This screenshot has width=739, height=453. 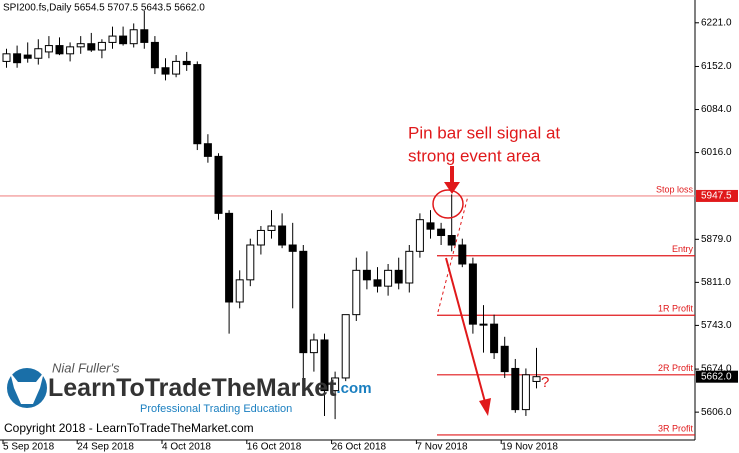 What do you see at coordinates (545, 382) in the screenshot?
I see `question-mark: ?` at bounding box center [545, 382].